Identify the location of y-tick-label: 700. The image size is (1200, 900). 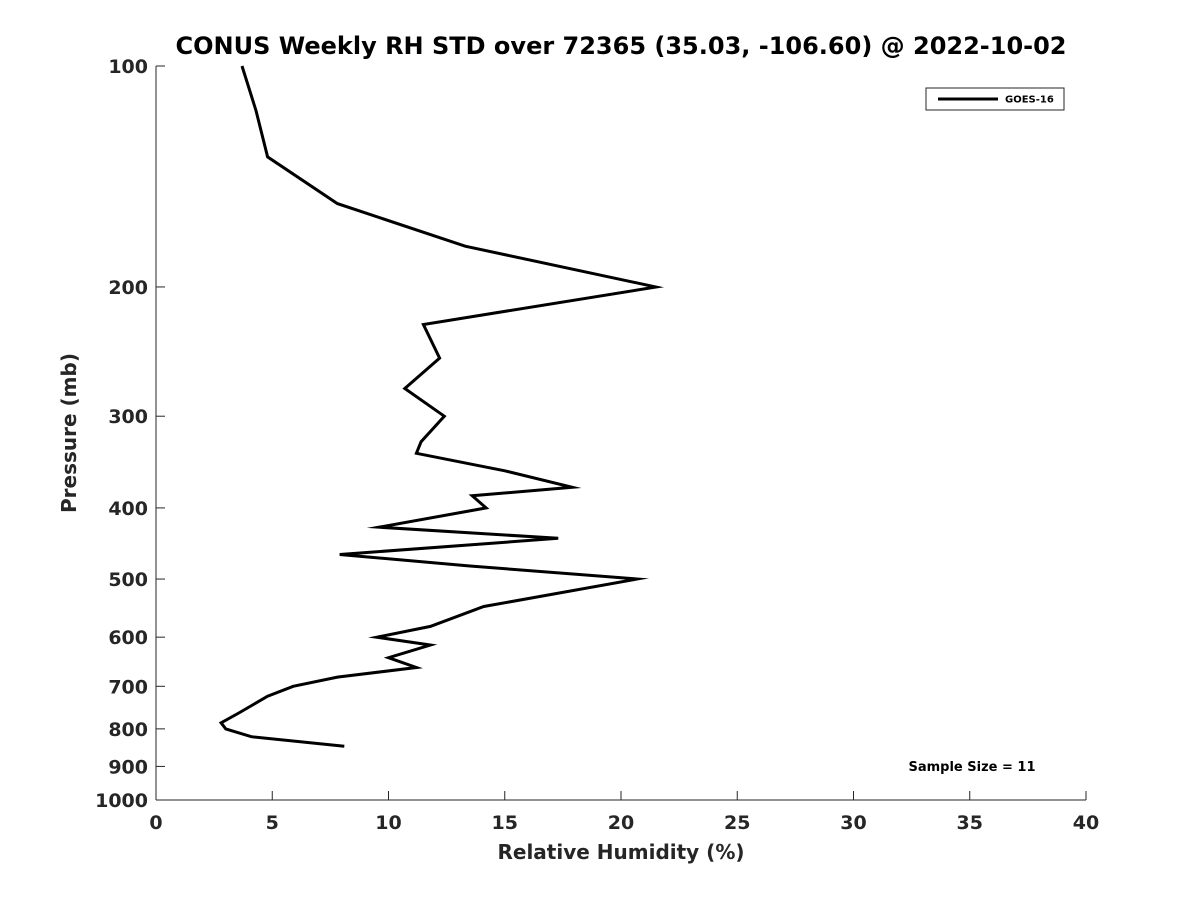
(128, 687).